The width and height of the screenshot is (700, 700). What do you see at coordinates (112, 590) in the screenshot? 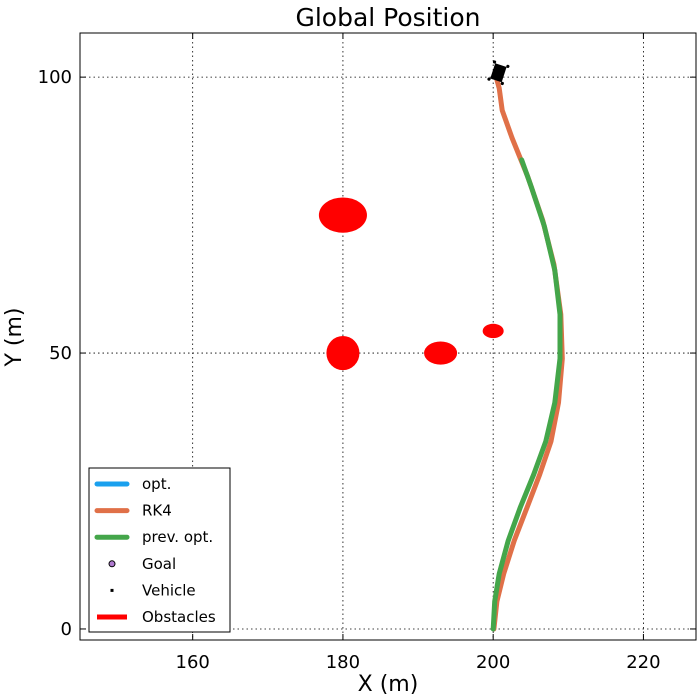
I see `legend-swatch-vehicle` at bounding box center [112, 590].